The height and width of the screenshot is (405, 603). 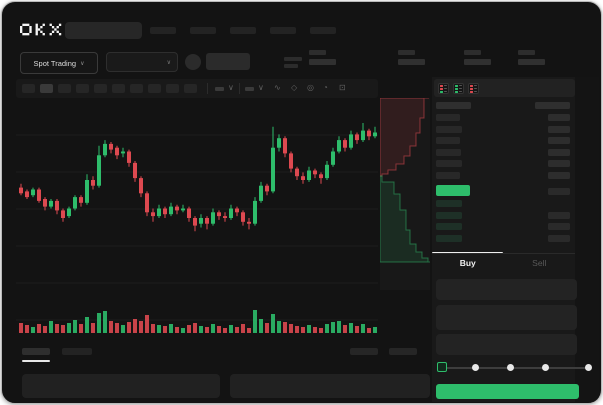 What do you see at coordinates (249, 89) in the screenshot?
I see `overlay-label-placeholder` at bounding box center [249, 89].